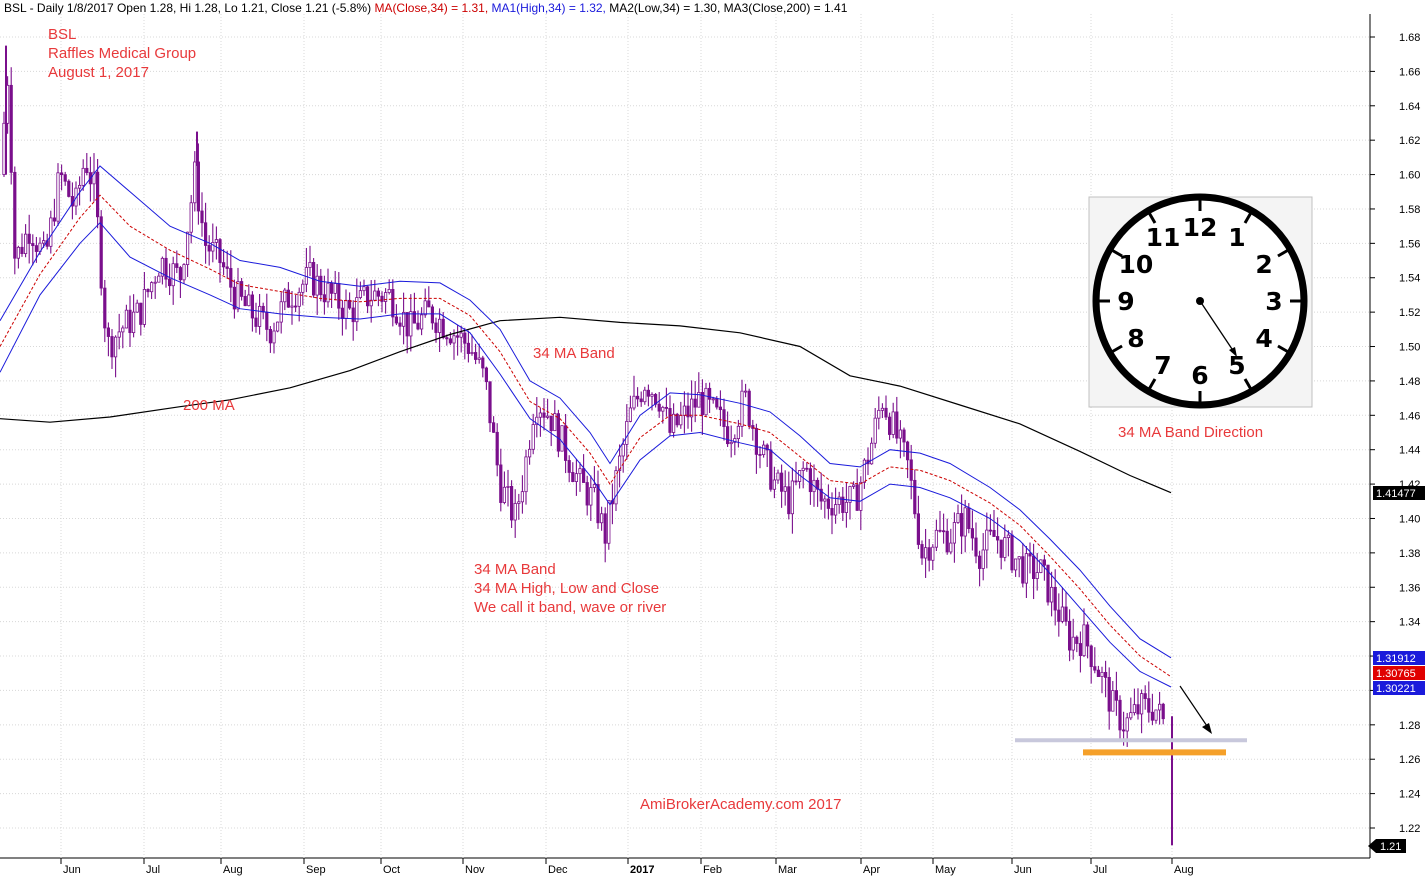  What do you see at coordinates (122, 53) in the screenshot?
I see `annotation-company: Raffles Medical Group` at bounding box center [122, 53].